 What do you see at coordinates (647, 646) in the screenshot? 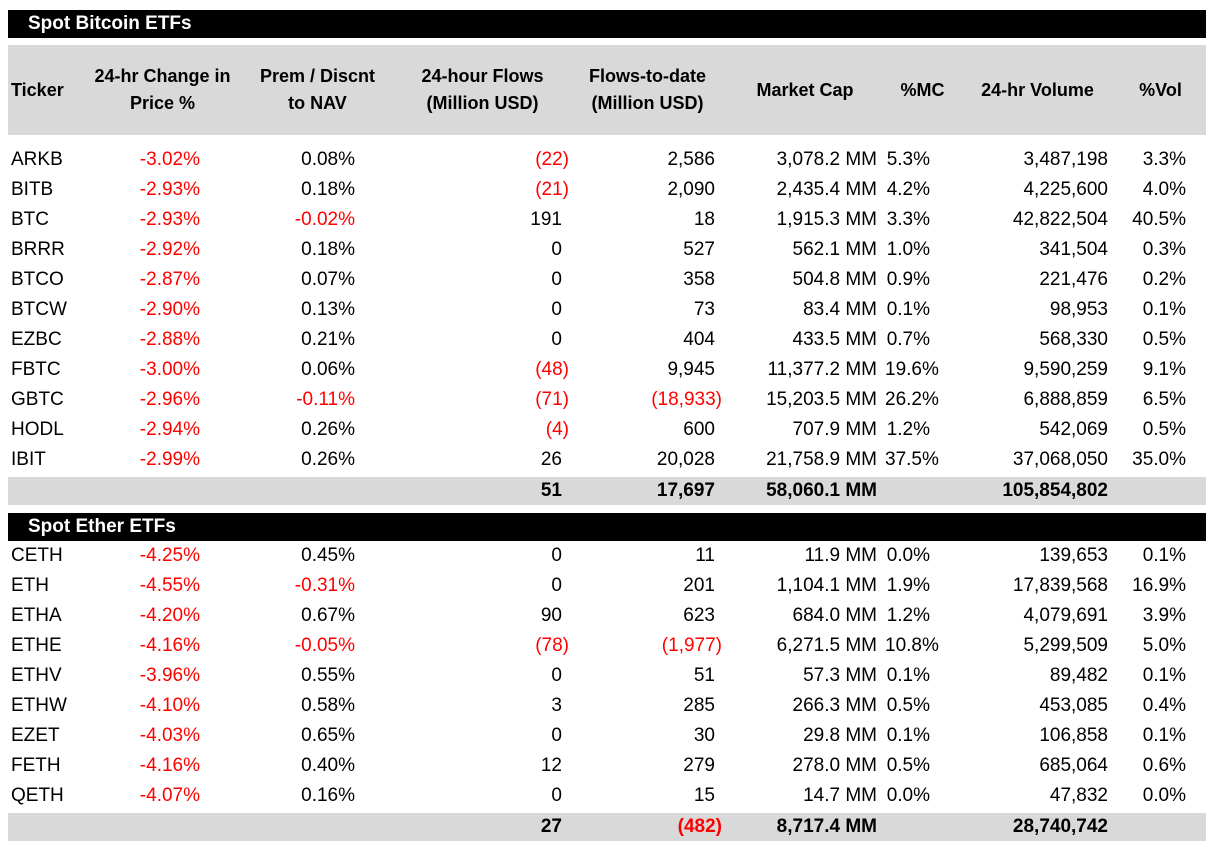
I see `cell-flows_to_date: (1,977)` at bounding box center [647, 646].